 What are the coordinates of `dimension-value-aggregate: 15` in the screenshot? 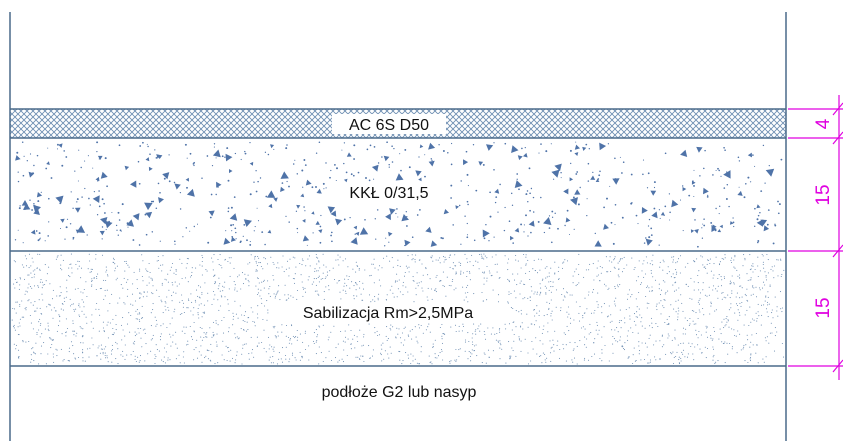 It's located at (823, 194).